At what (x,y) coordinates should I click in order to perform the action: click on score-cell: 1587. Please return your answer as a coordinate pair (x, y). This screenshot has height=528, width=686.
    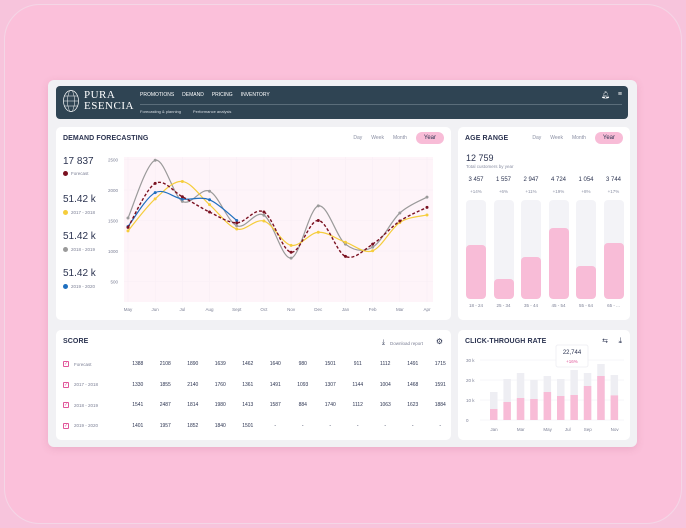
    Looking at the image, I should click on (275, 405).